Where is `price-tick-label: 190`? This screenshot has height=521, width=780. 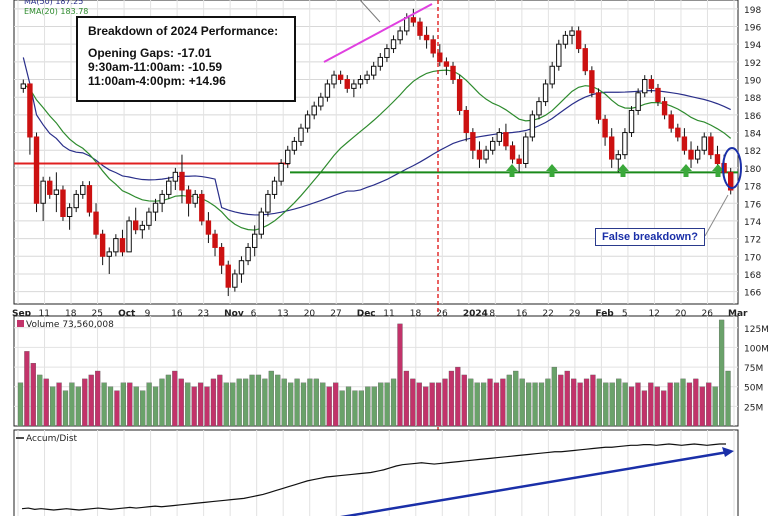
price-tick-label: 190 is located at coordinates (752, 82).